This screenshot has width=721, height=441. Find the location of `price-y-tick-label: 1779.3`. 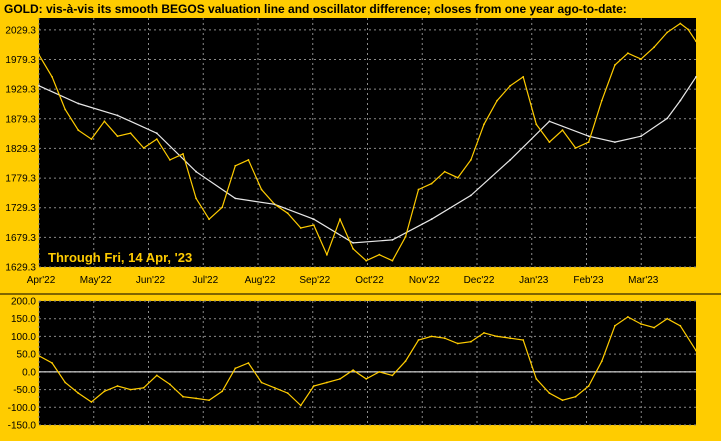

price-y-tick-label: 1779.3 is located at coordinates (20, 179).